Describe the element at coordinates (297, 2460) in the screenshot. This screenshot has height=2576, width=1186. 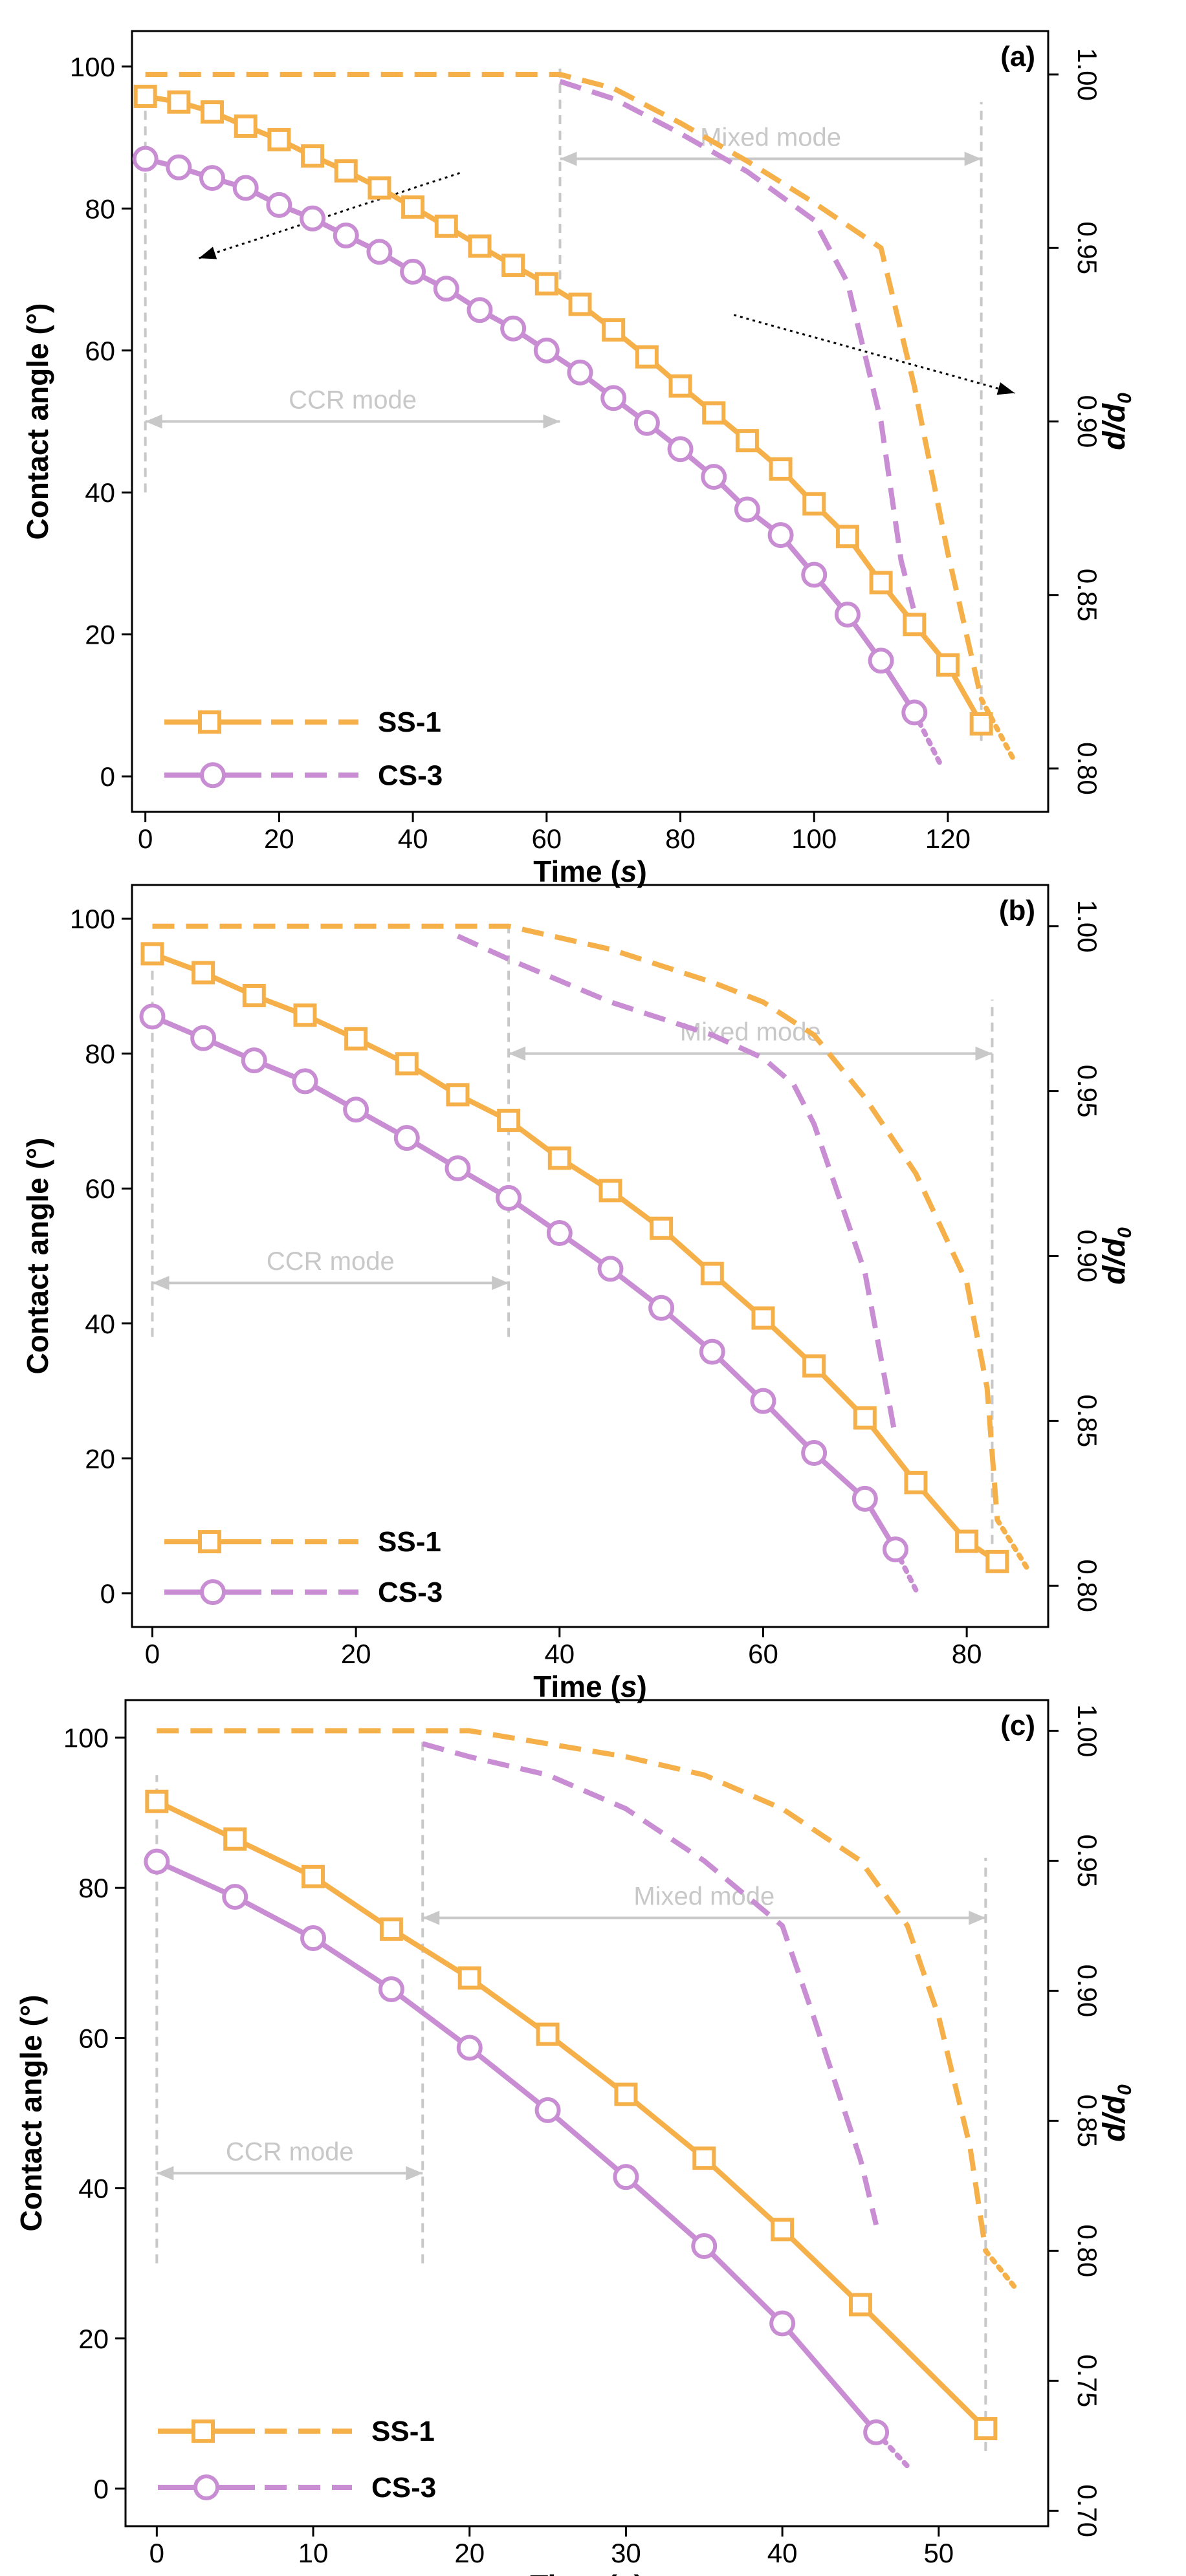
I see `legend: SS-1 CS-3` at that location.